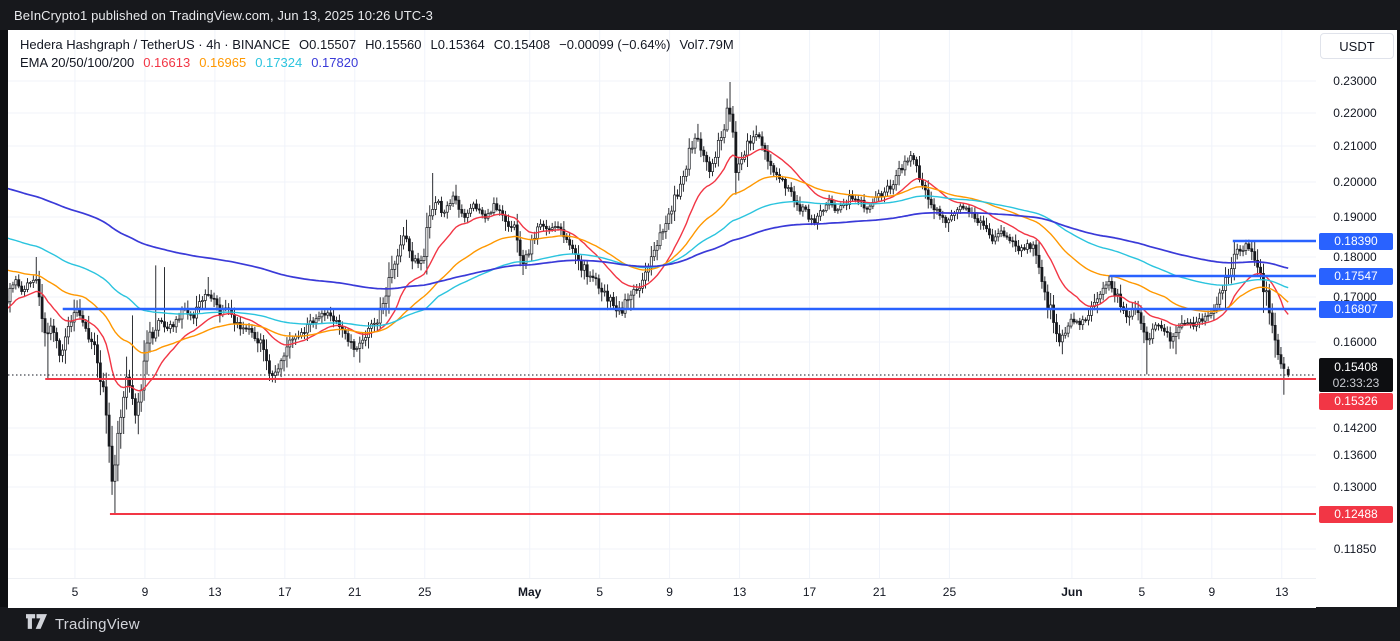 The height and width of the screenshot is (641, 1400). What do you see at coordinates (648, 238) in the screenshot?
I see `ema200-line` at bounding box center [648, 238].